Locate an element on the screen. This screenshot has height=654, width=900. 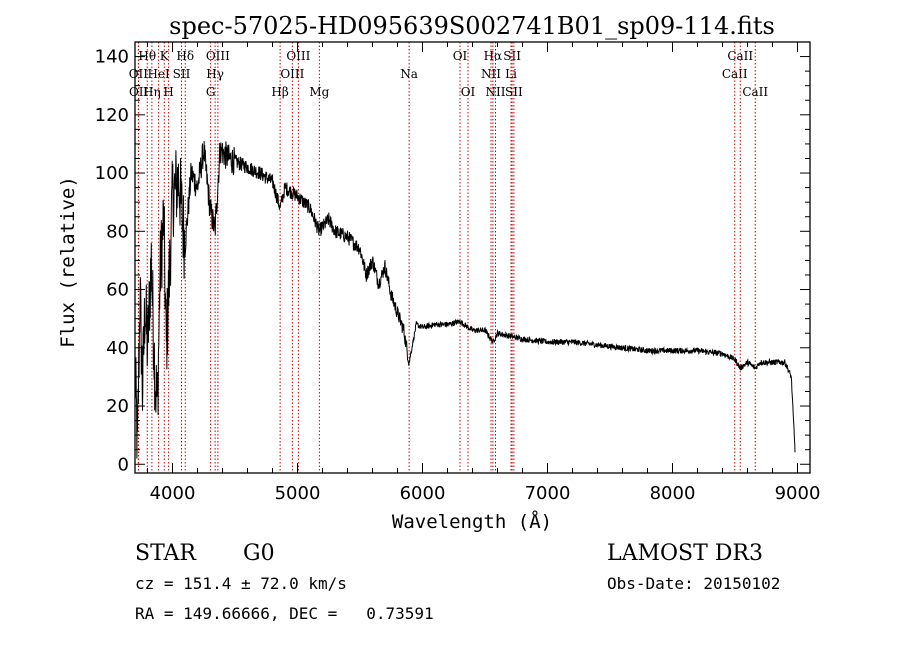
survey-name: LAMOST DR3 is located at coordinates (685, 553).